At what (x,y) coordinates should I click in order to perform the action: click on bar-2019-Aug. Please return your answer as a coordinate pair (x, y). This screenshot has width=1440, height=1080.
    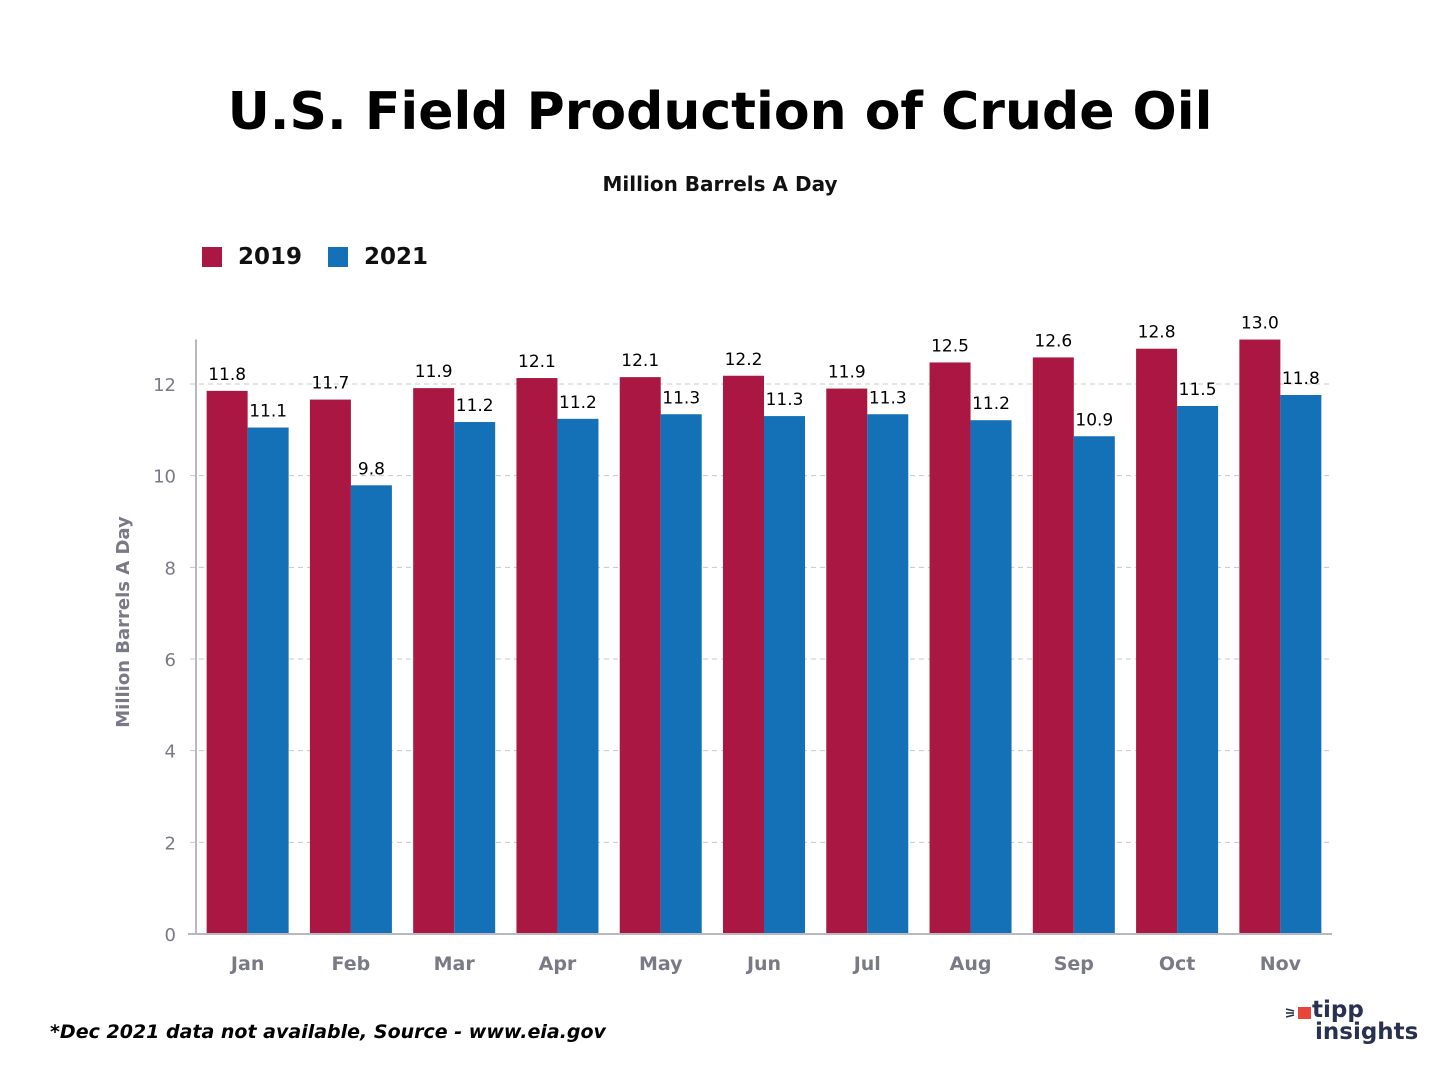
    Looking at the image, I should click on (950, 648).